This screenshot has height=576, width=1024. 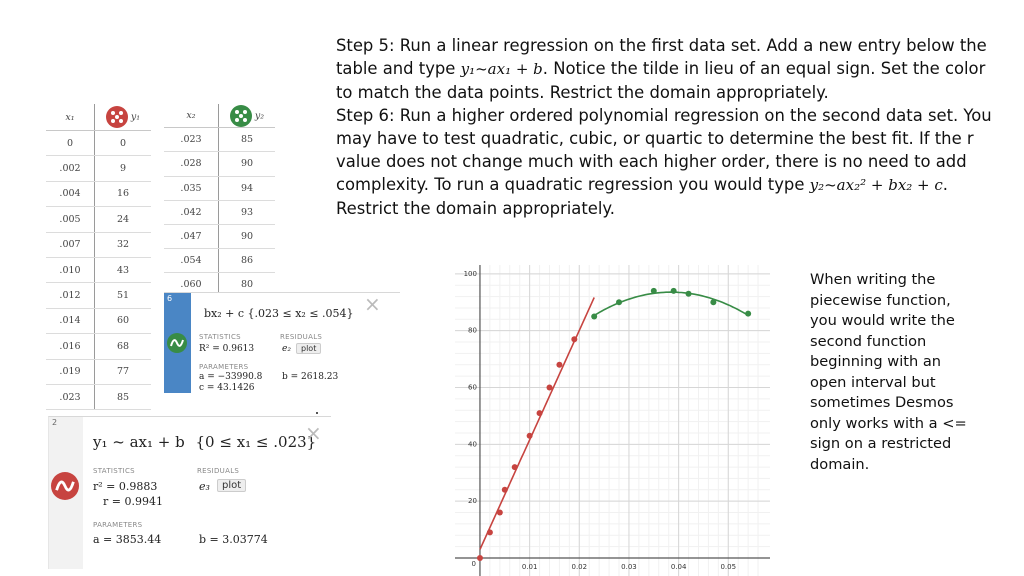 I want to click on y-tick-label: 40, so click(x=472, y=444).